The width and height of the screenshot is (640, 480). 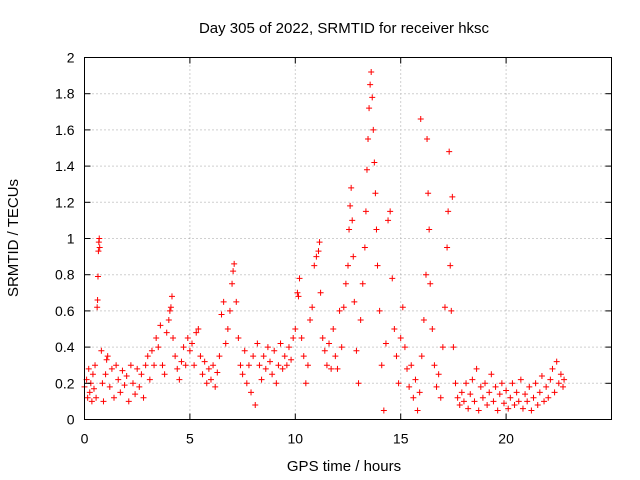 What do you see at coordinates (71, 239) in the screenshot?
I see `y-tick-label: 1` at bounding box center [71, 239].